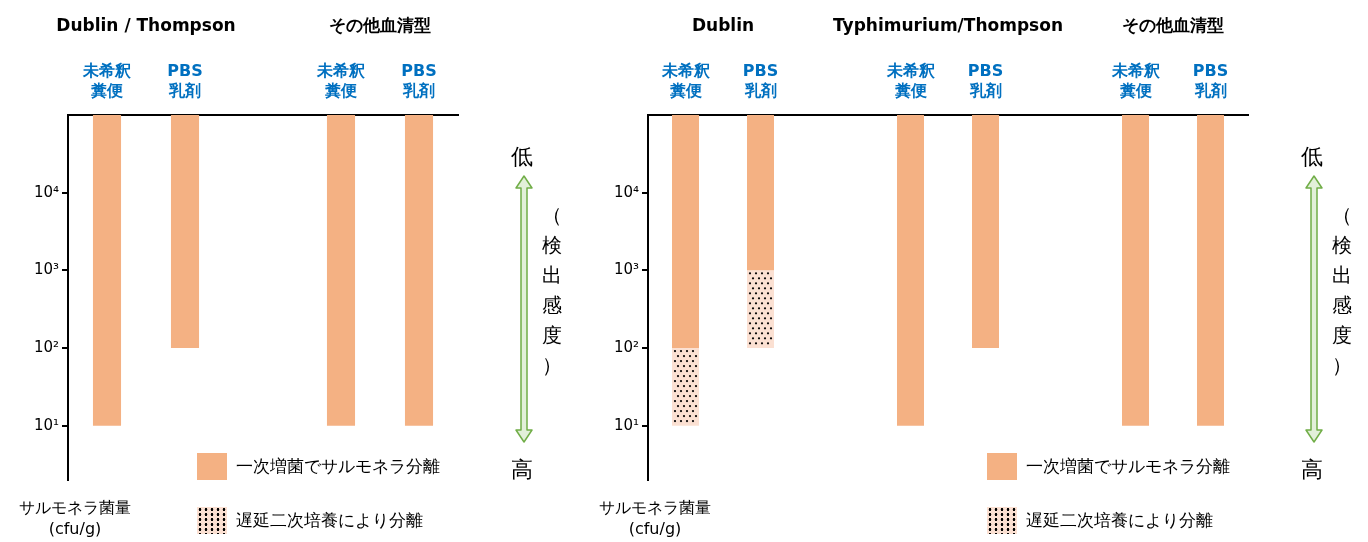 The height and width of the screenshot is (542, 1368). I want to click on text: Dublin / Thompson, so click(146, 25).